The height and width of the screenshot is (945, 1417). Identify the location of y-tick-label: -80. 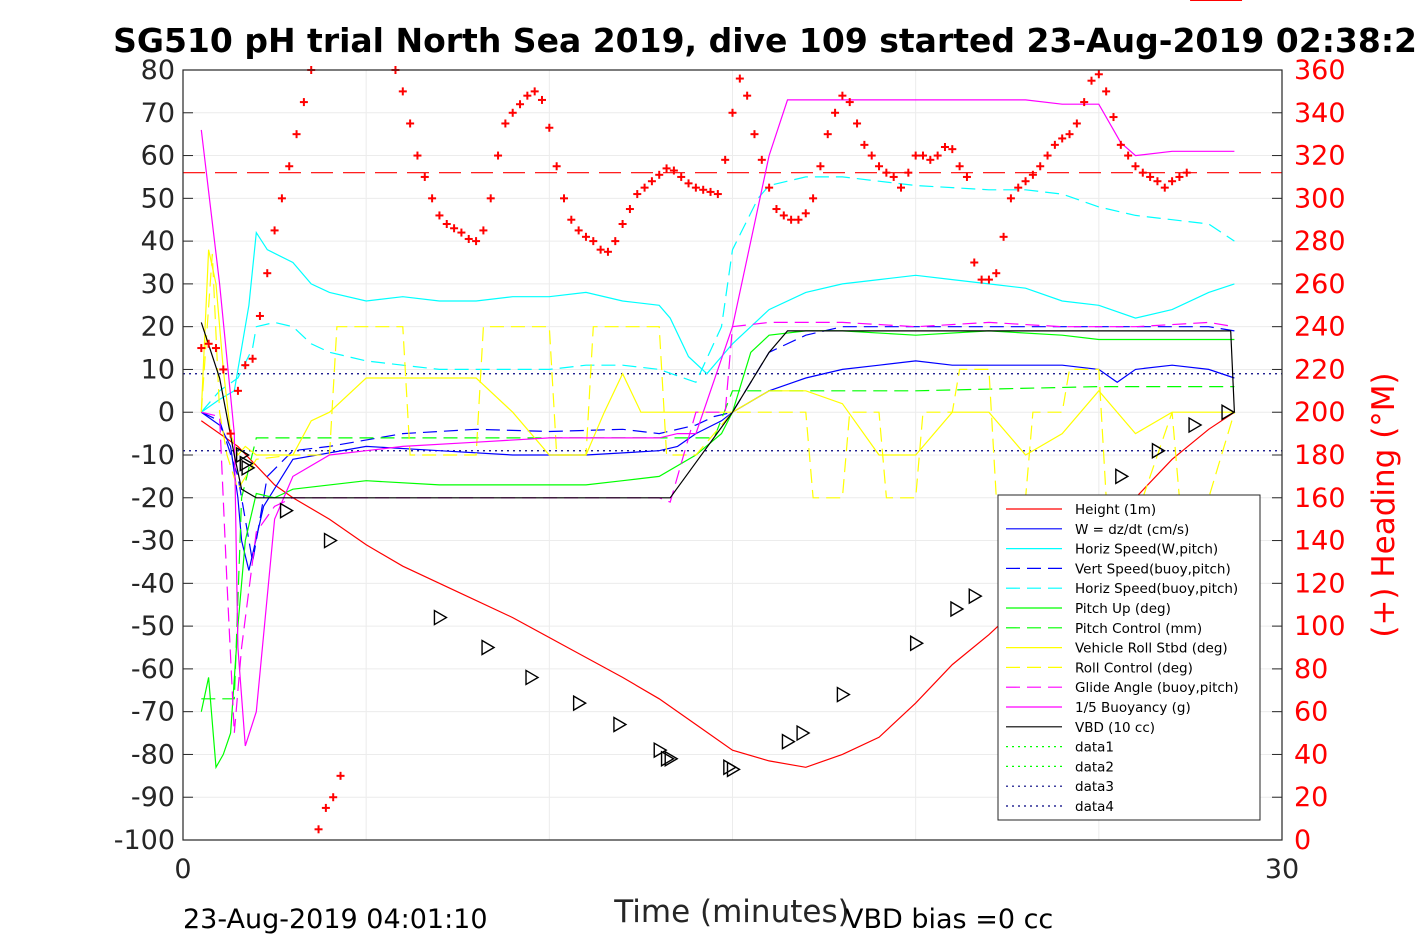
(153, 754).